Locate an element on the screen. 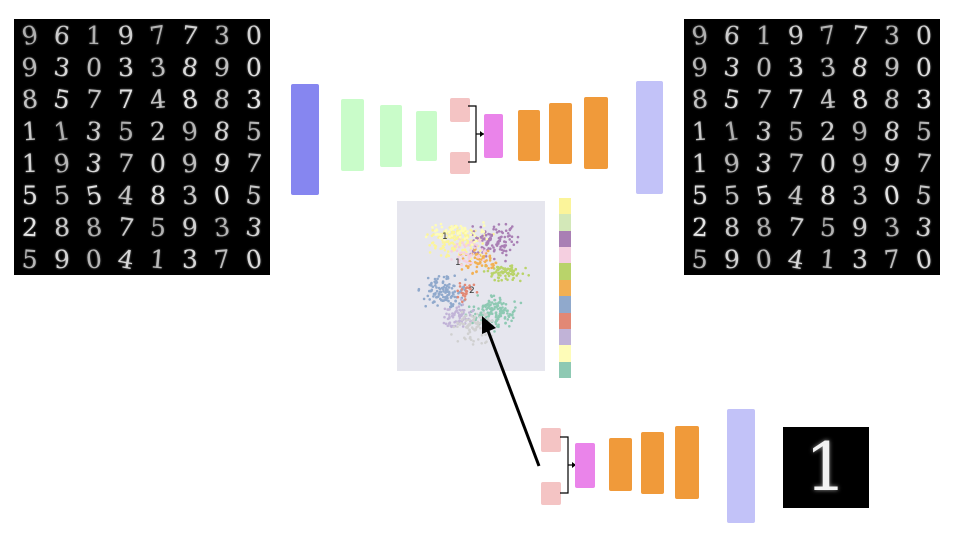 The width and height of the screenshot is (954, 540). generated-digit-image: 1 is located at coordinates (826, 467).